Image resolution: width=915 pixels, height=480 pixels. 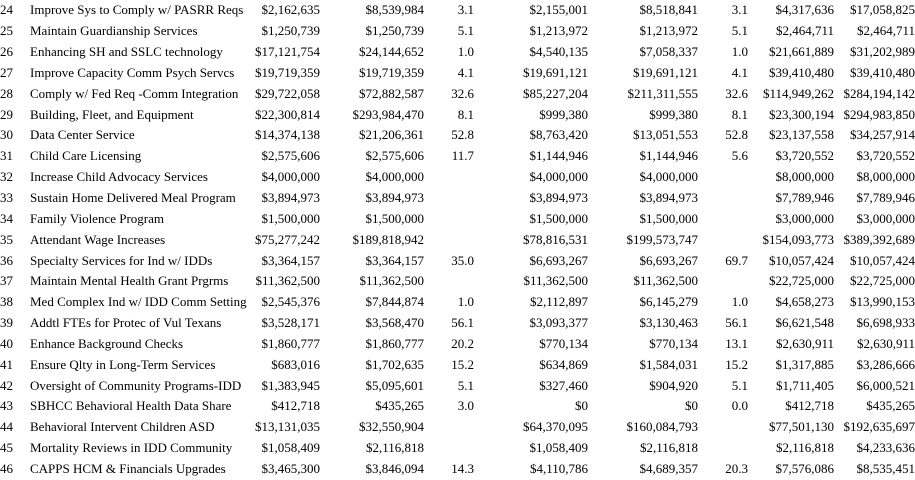 What do you see at coordinates (6, 114) in the screenshot?
I see `row-number: 29` at bounding box center [6, 114].